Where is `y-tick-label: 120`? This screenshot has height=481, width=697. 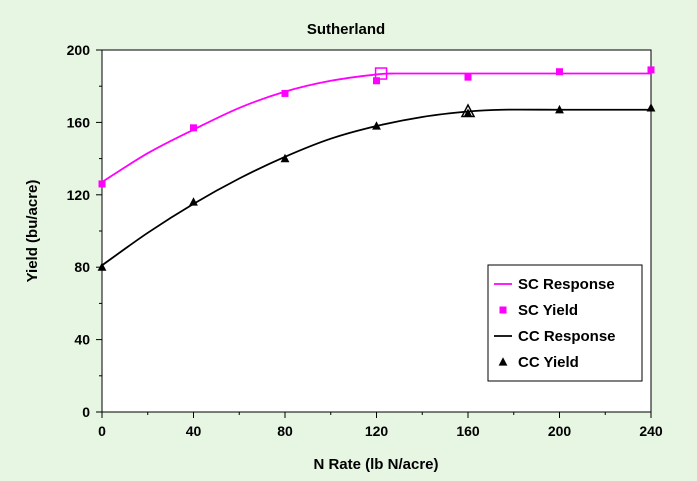 y-tick-label: 120 is located at coordinates (79, 195).